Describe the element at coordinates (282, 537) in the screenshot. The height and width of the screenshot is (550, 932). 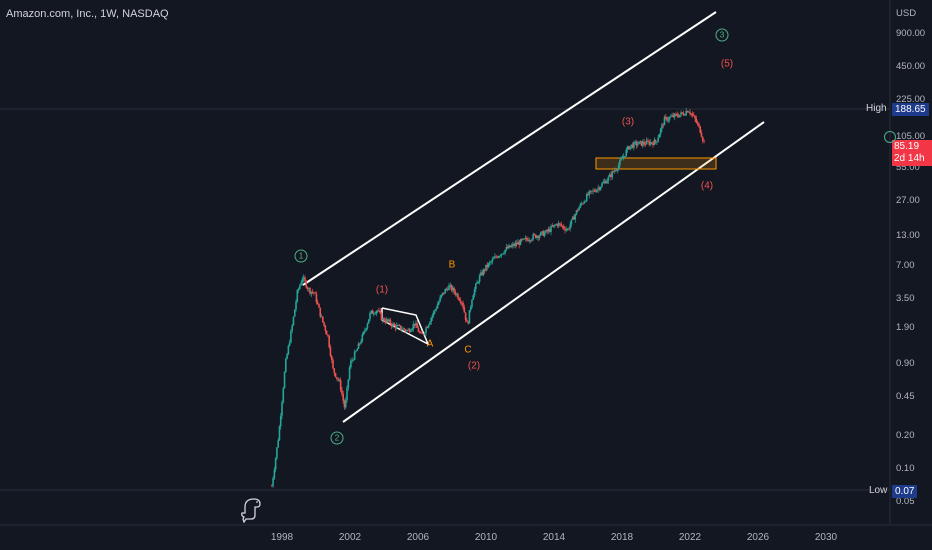
I see `x-tick-label: 1998` at that location.